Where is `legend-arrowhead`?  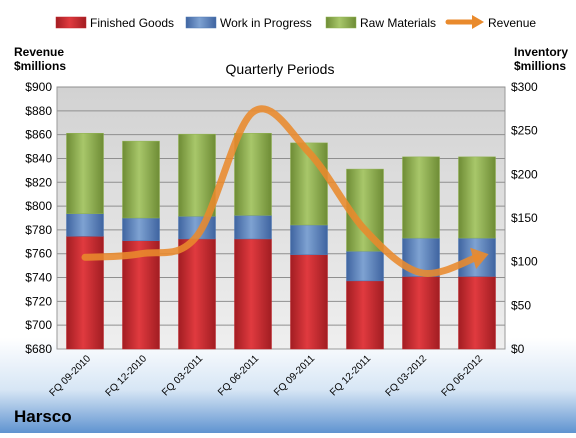
legend-arrowhead is located at coordinates (478, 22).